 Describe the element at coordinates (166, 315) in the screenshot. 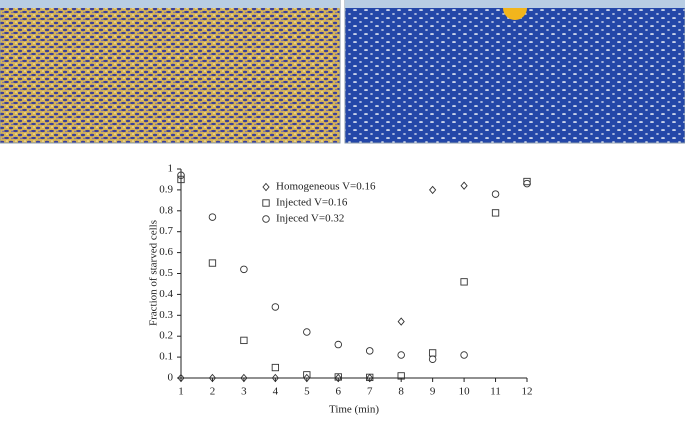

I see `y-tick-label: 0.3` at that location.